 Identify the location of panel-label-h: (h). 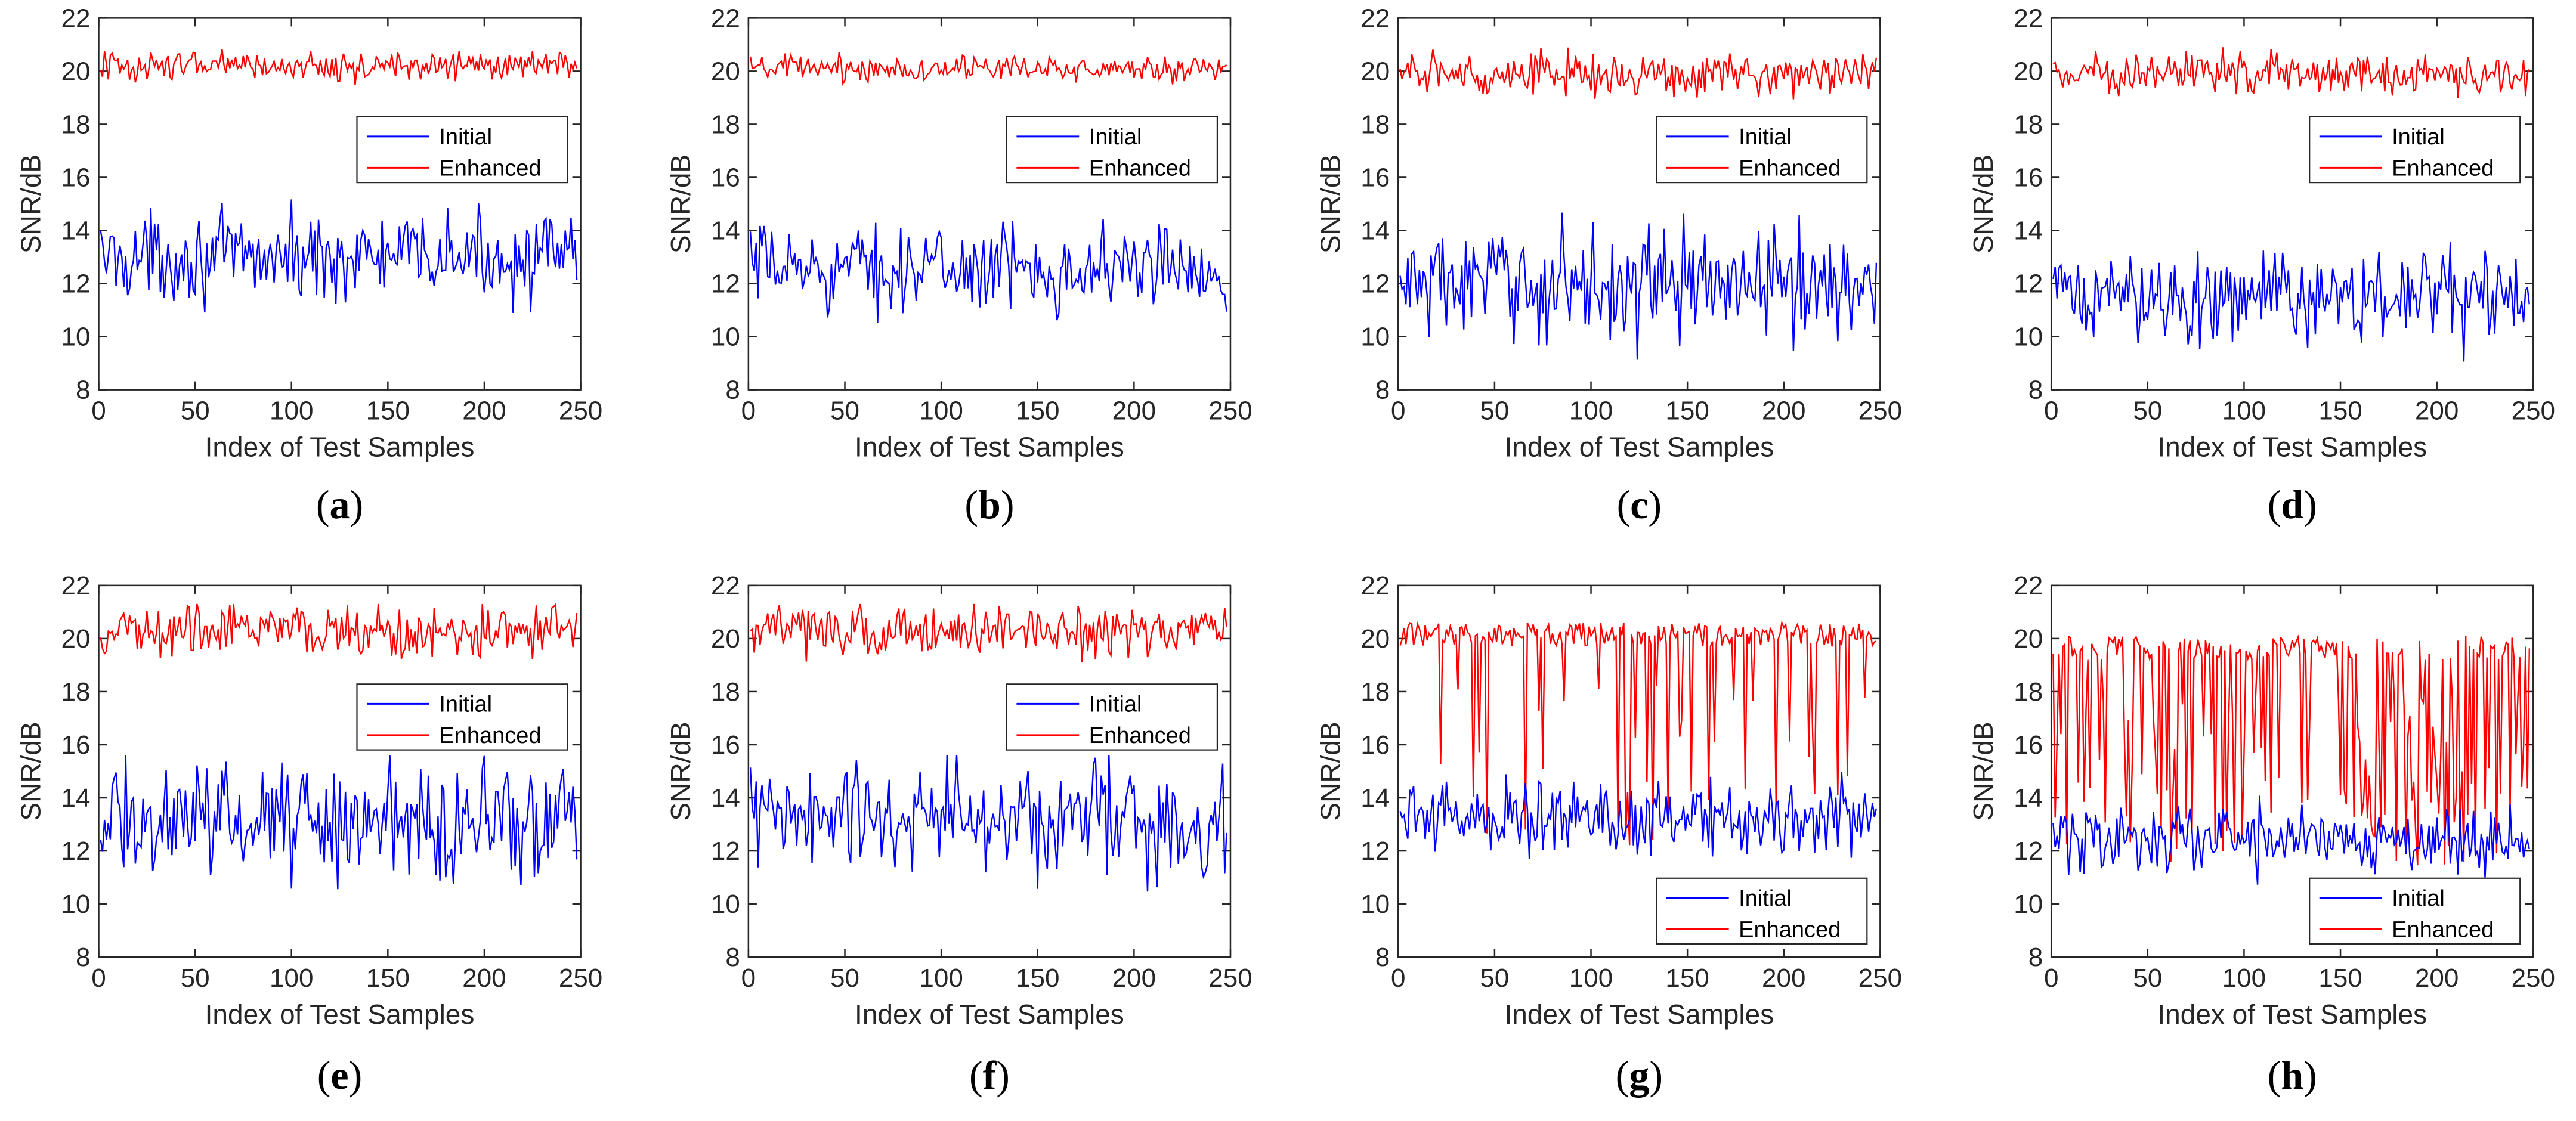
(2292, 1075).